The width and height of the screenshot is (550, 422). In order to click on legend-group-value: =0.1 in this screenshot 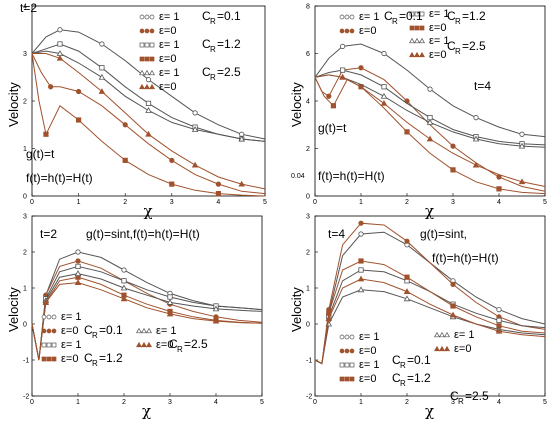, I will do `click(419, 360)`.